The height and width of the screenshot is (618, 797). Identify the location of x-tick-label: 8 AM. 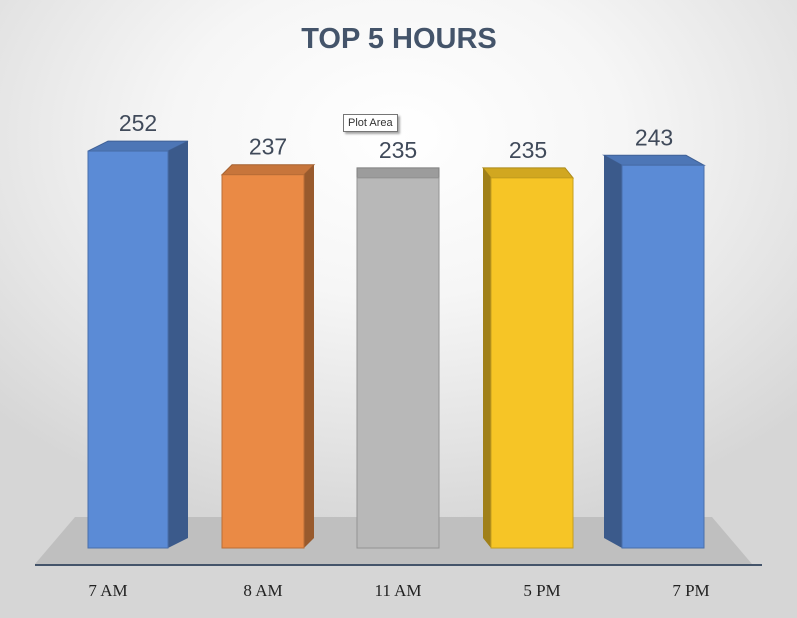
(262, 590).